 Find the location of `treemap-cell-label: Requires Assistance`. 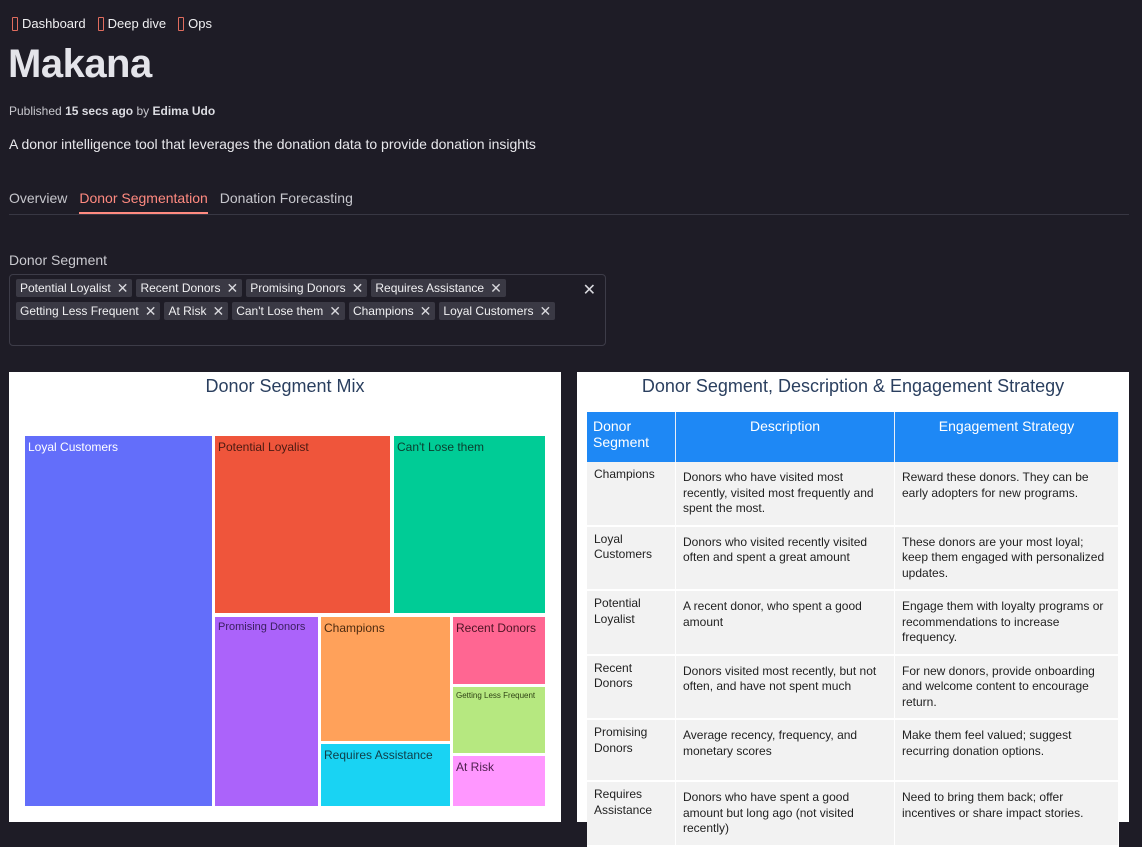

treemap-cell-label: Requires Assistance is located at coordinates (378, 755).